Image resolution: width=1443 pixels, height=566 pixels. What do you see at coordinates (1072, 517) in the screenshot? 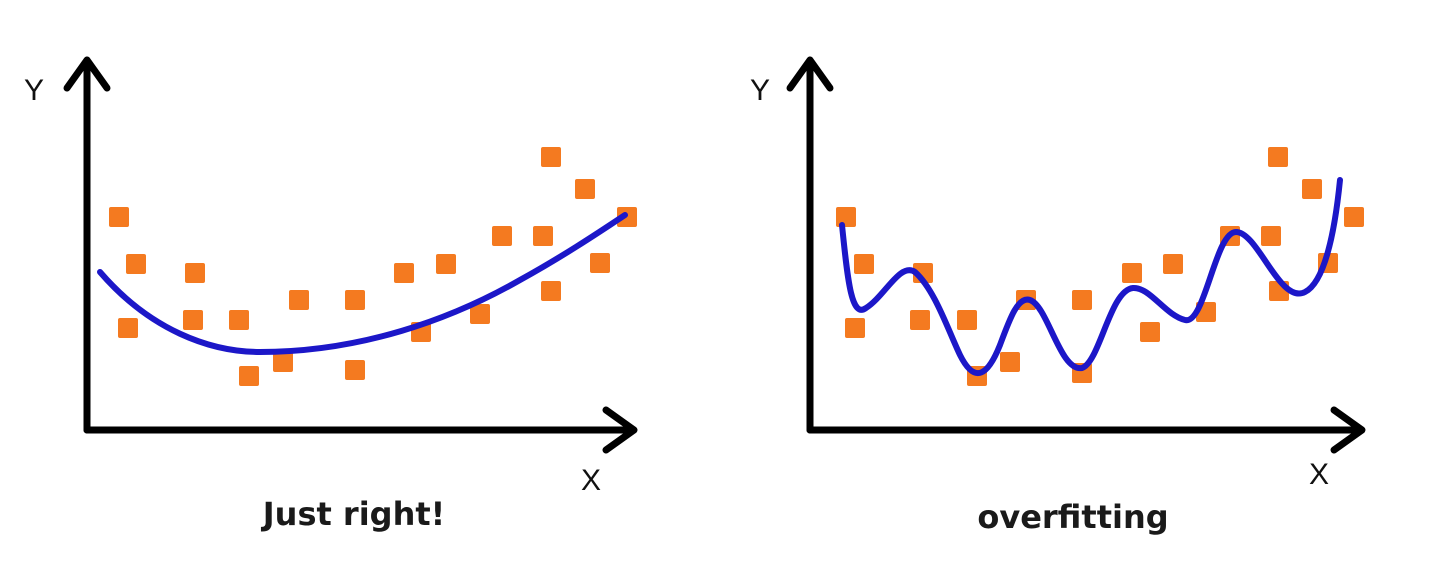
I see `caption: overfitting` at bounding box center [1072, 517].